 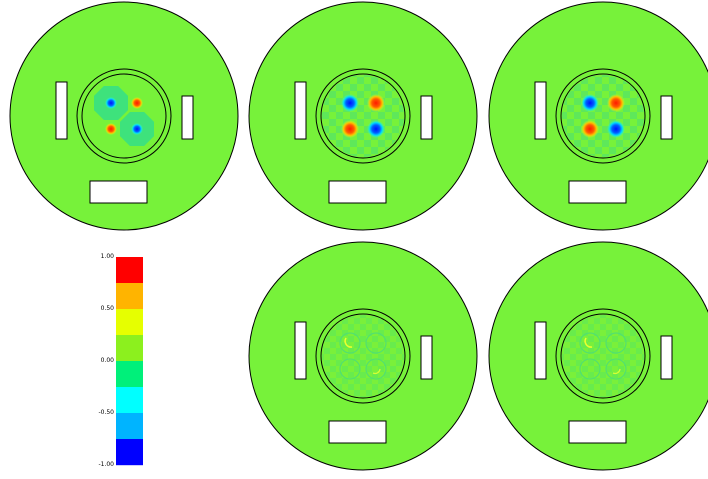 What do you see at coordinates (107, 308) in the screenshot?
I see `colorbar-tick-label: 0.50` at bounding box center [107, 308].